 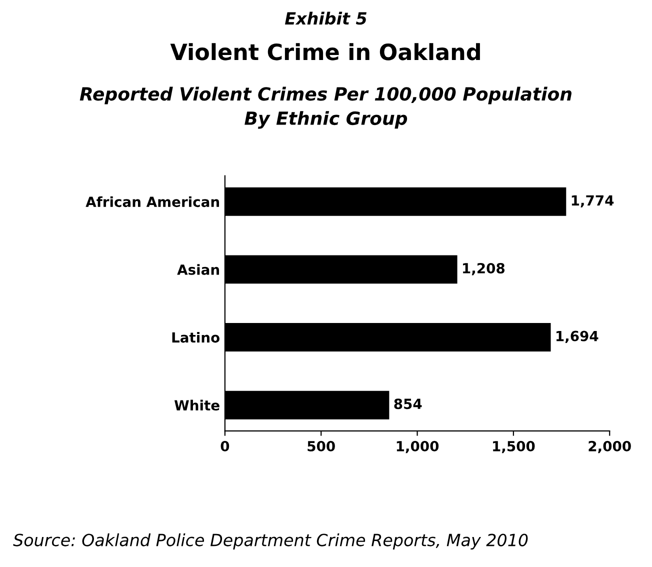 I want to click on chart-title: Violent Crime in Oakland, so click(x=325, y=51).